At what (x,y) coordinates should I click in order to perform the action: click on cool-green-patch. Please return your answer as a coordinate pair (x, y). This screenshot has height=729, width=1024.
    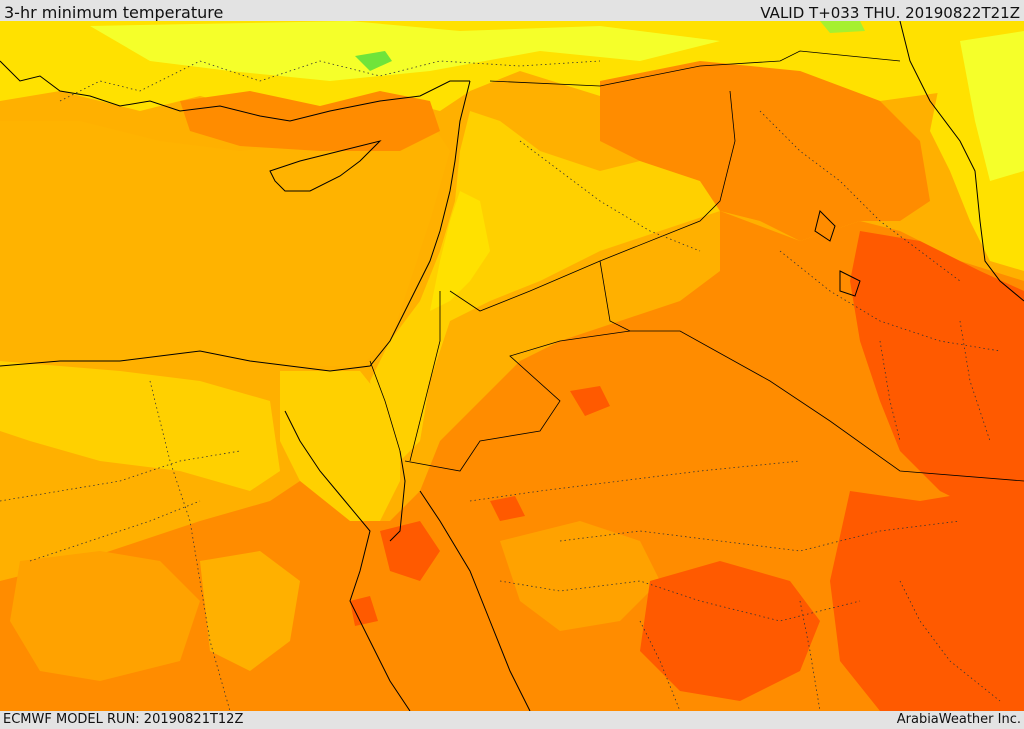
    Looking at the image, I should click on (373, 61).